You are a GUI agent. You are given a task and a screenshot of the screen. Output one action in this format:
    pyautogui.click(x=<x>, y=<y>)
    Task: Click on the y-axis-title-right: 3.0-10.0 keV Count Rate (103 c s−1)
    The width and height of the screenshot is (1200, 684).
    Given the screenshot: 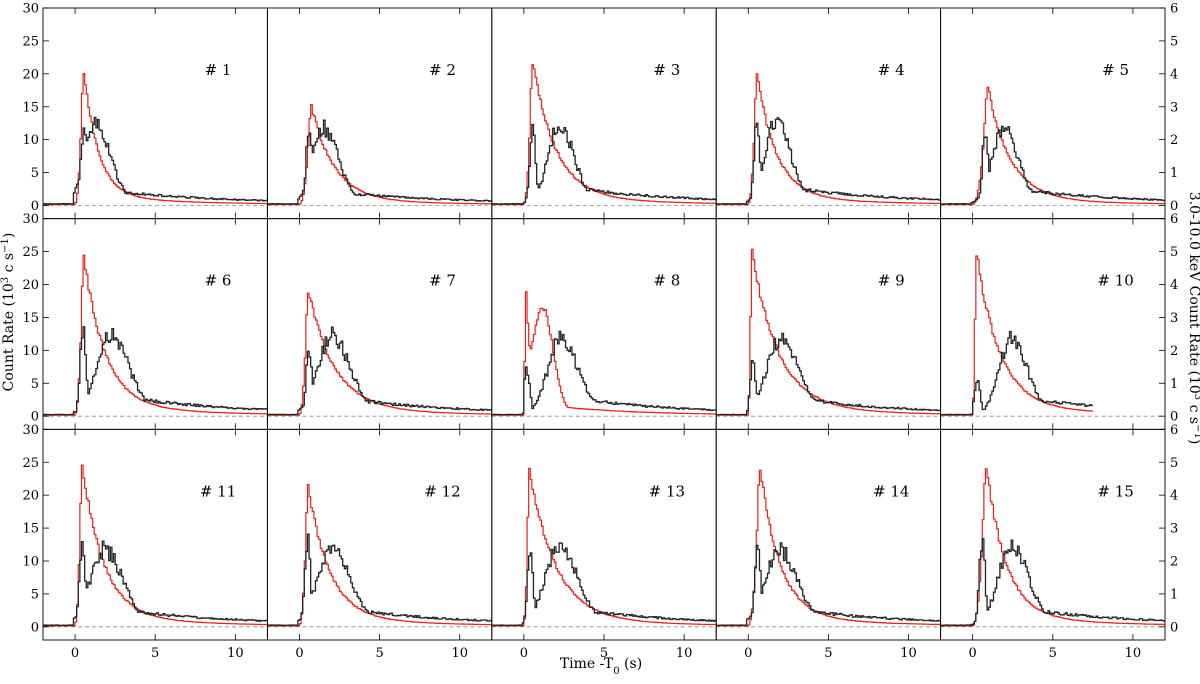 What is the action you would take?
    pyautogui.click(x=1193, y=318)
    